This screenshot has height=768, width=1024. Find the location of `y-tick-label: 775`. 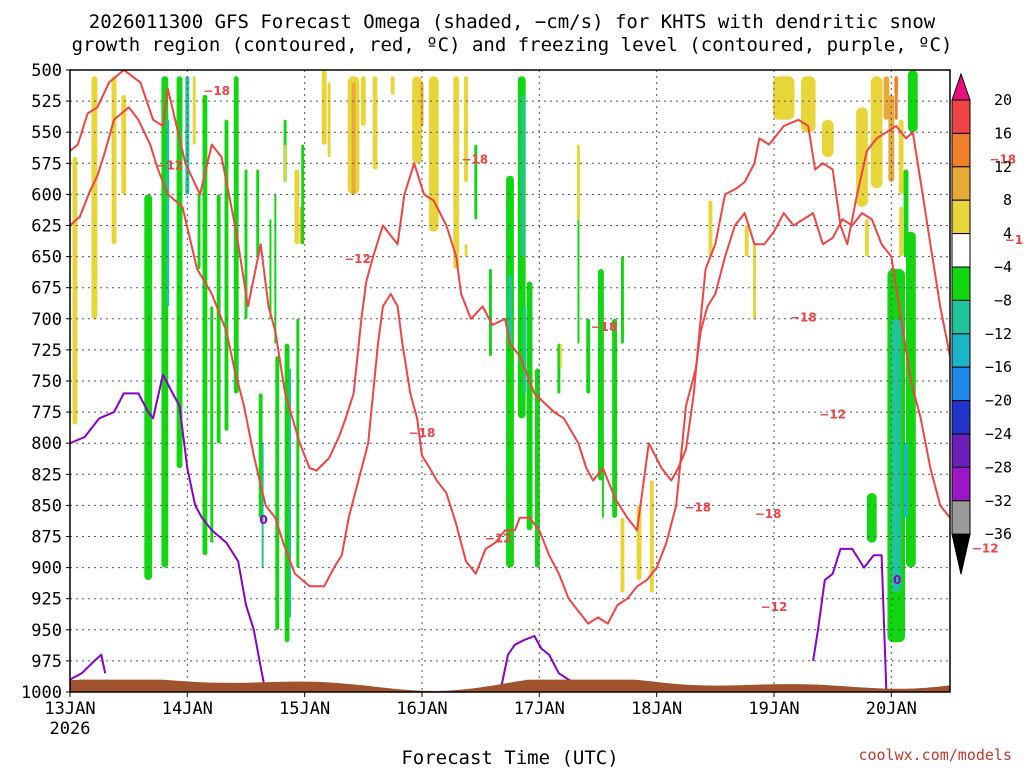

y-tick-label: 775 is located at coordinates (46, 413).